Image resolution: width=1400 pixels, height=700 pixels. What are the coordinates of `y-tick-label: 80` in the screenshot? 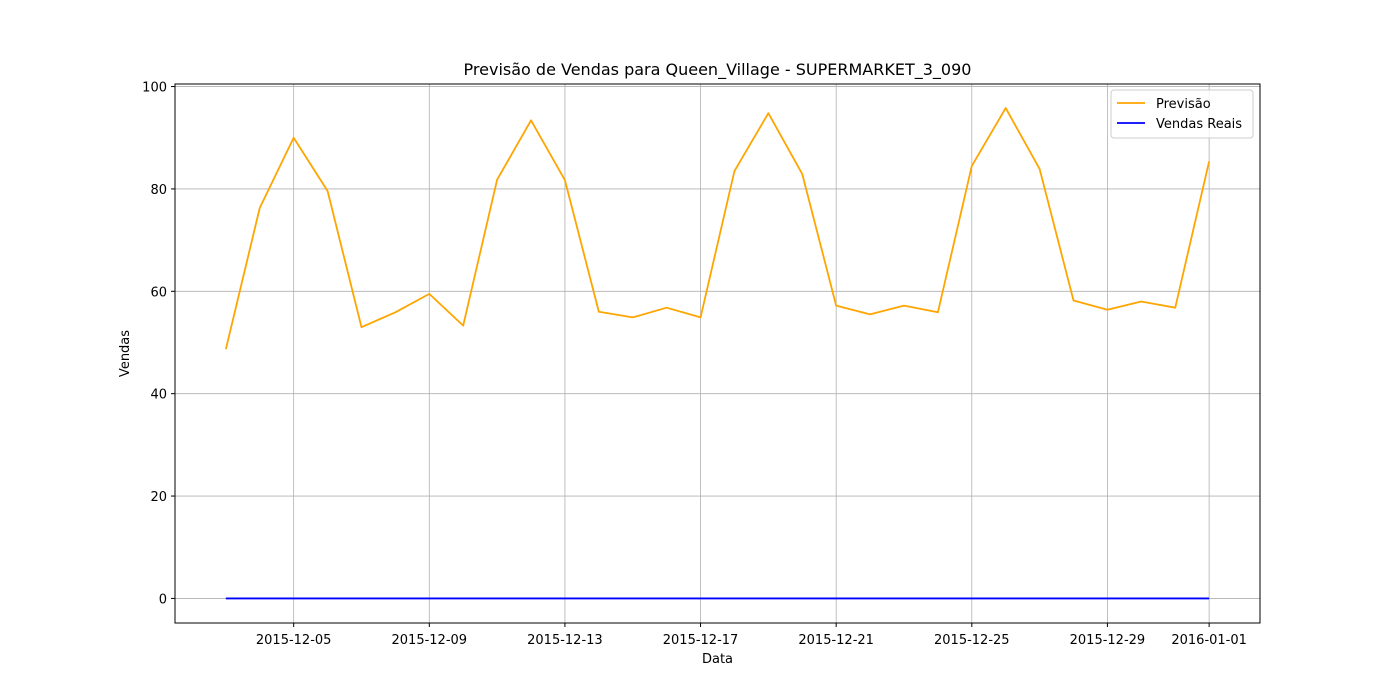 It's located at (158, 190).